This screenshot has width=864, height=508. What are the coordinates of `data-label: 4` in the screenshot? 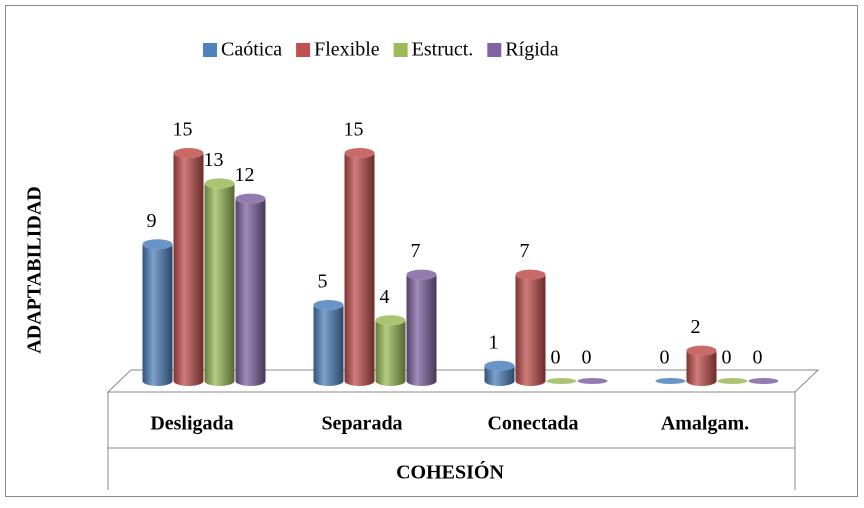 It's located at (385, 297).